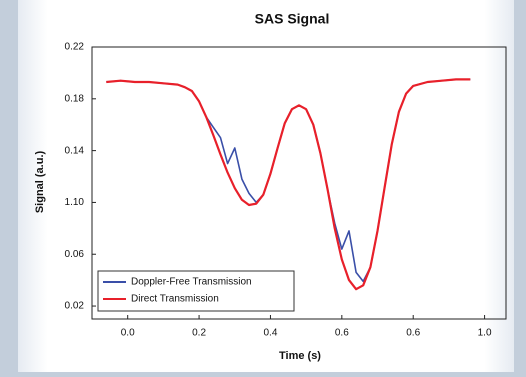 The height and width of the screenshot is (377, 526). Describe the element at coordinates (270, 333) in the screenshot. I see `x-tick-label: 0.4` at that location.